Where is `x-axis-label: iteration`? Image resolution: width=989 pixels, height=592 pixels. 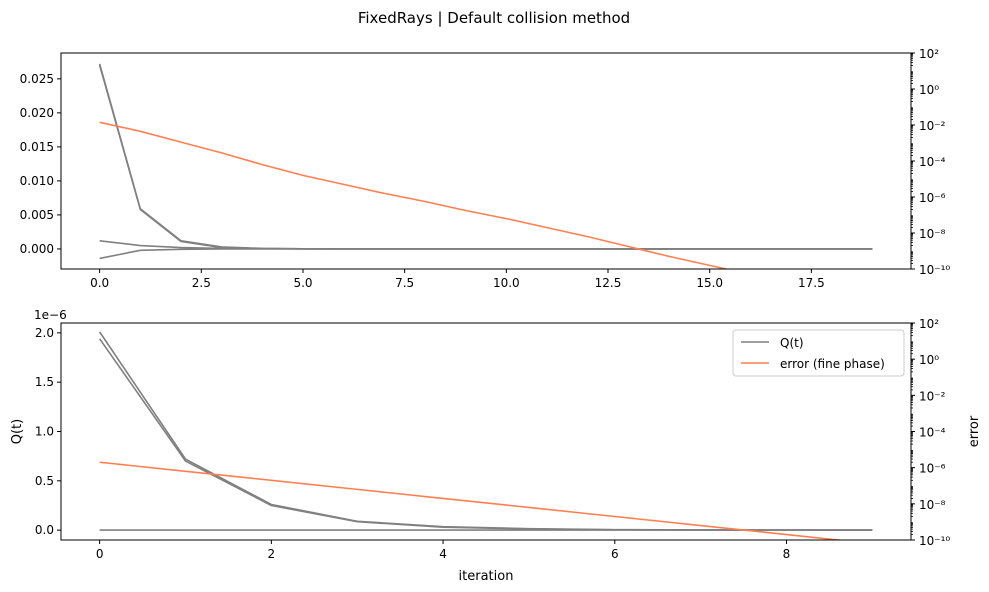 x-axis-label: iteration is located at coordinates (486, 576).